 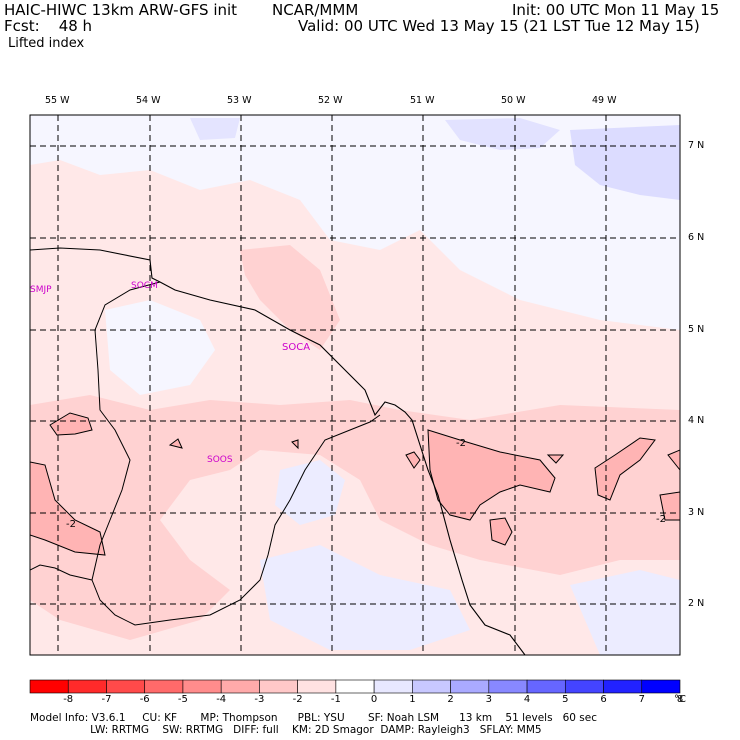 I want to click on lat-label-2n: 2 N, so click(x=696, y=603).